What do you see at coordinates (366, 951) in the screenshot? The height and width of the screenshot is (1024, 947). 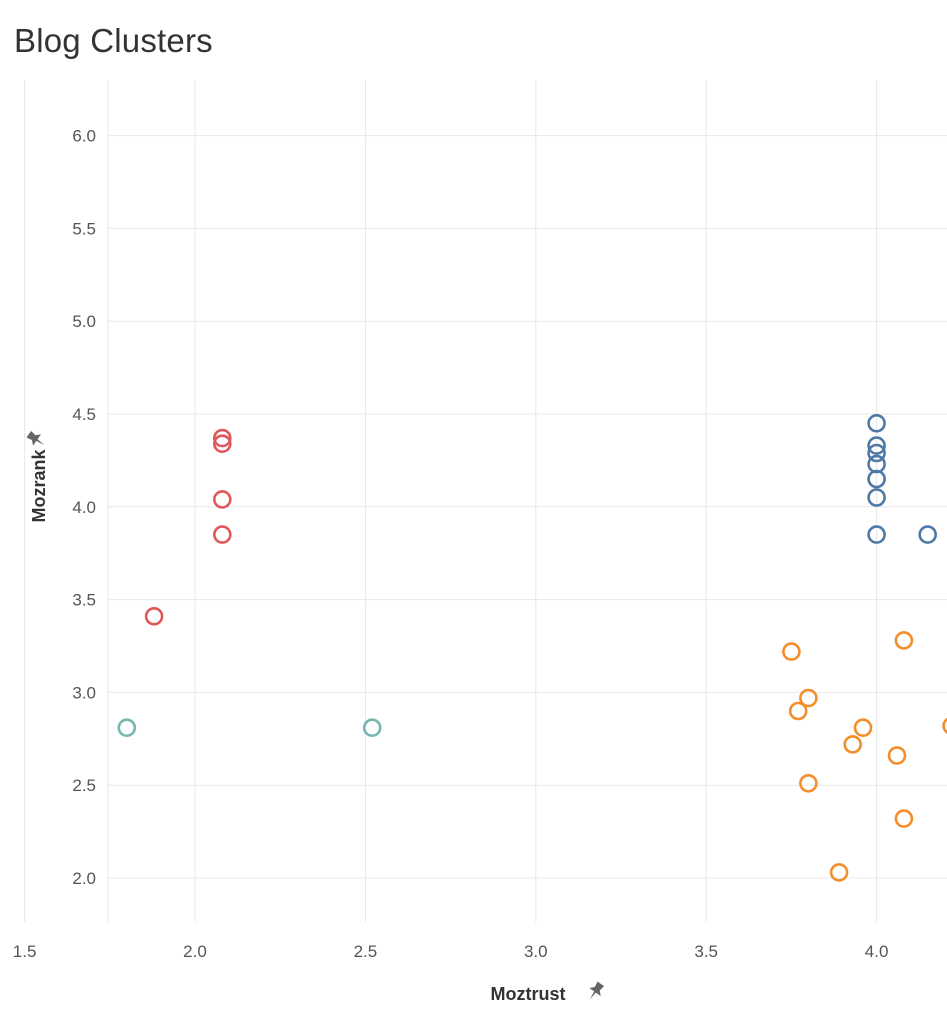 I see `x-tick-label: 2.5` at bounding box center [366, 951].